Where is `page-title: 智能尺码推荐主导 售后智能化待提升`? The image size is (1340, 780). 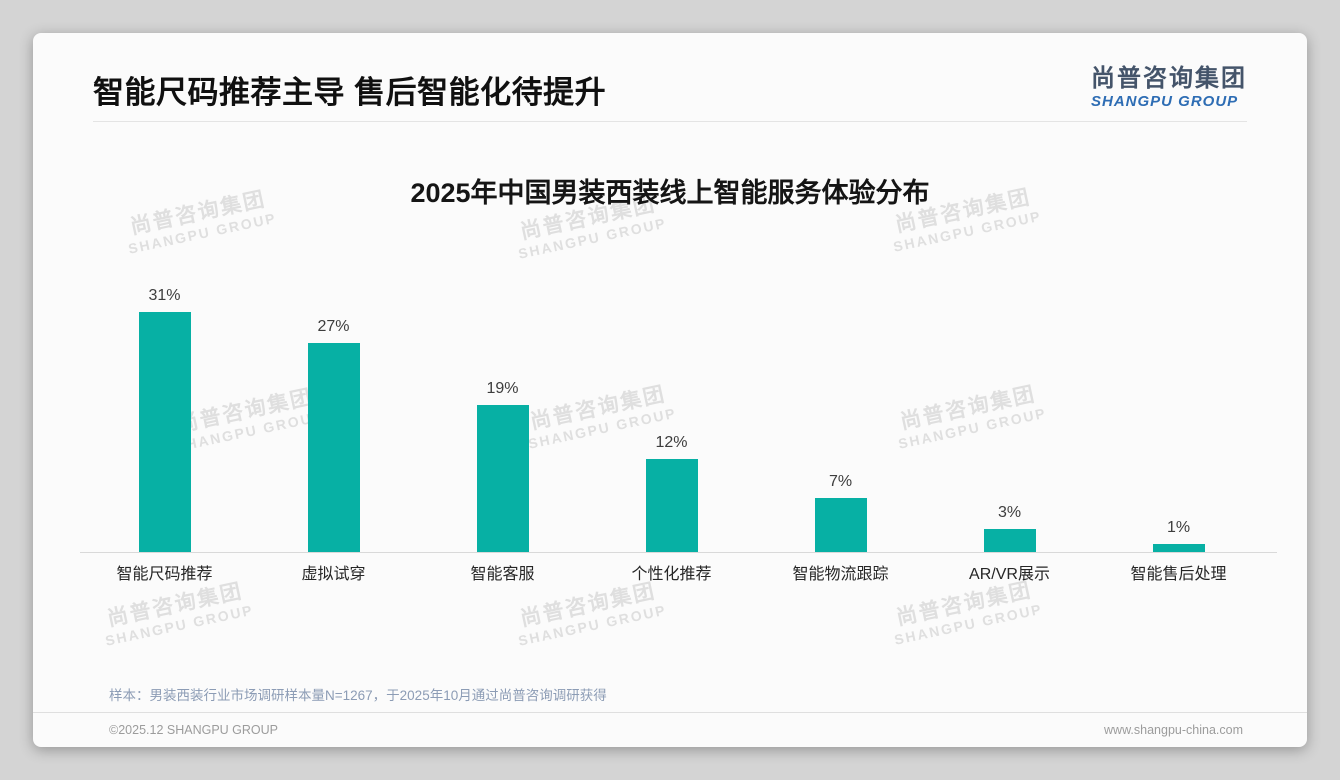
page-title: 智能尺码推荐主导 售后智能化待提升 is located at coordinates (350, 92).